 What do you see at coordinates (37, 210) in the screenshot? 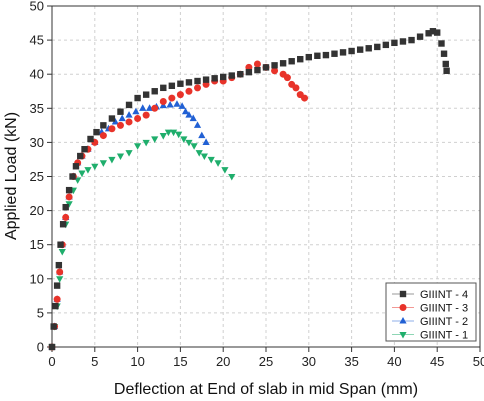
I see `y-tick-label: 20` at bounding box center [37, 210].